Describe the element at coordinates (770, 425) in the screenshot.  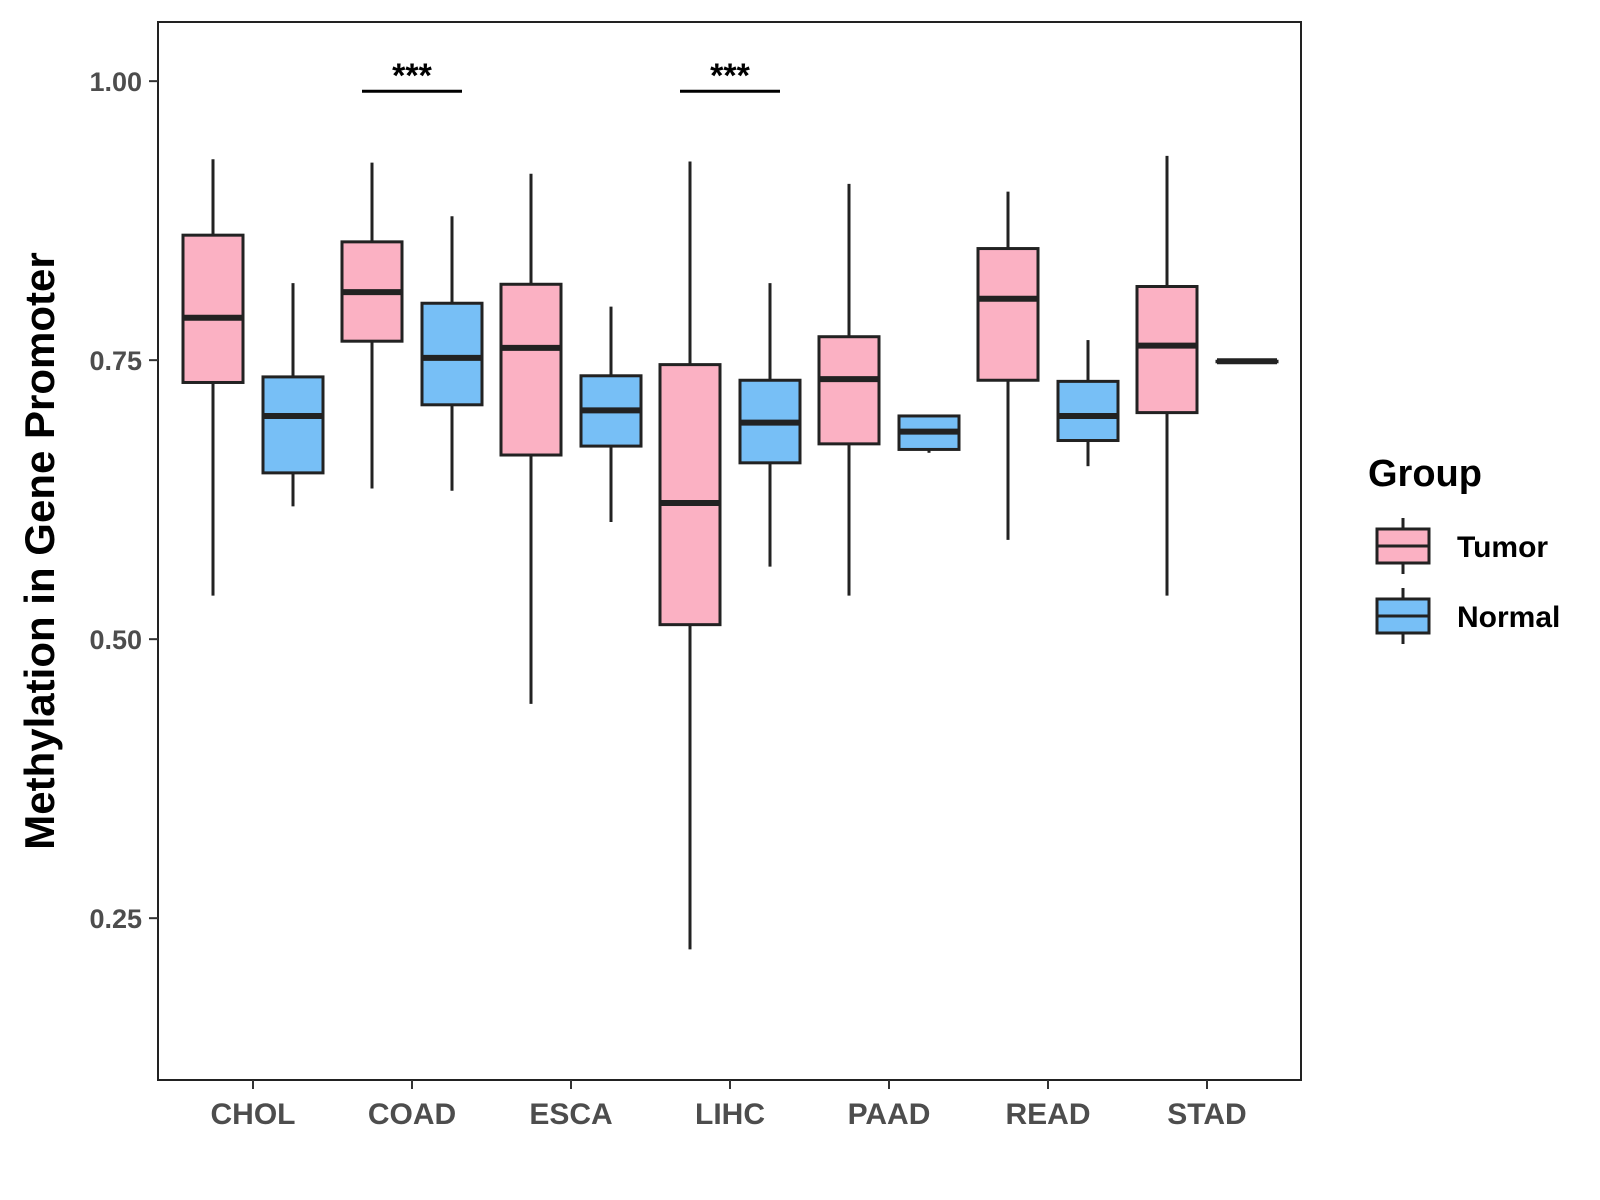
I see `box-normal-lihc` at that location.